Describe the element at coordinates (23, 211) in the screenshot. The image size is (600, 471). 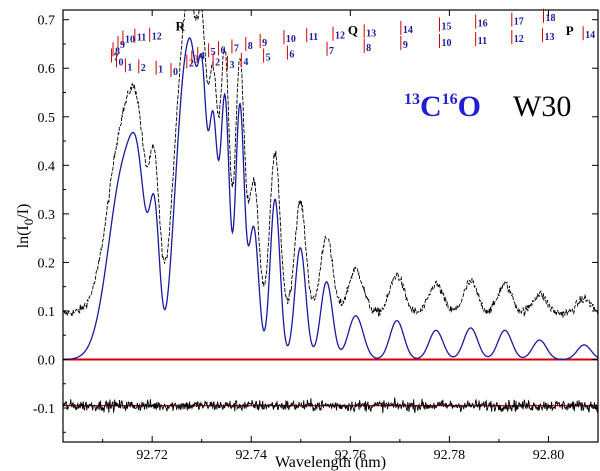
I see `y-axis-title-post: /I)` at that location.